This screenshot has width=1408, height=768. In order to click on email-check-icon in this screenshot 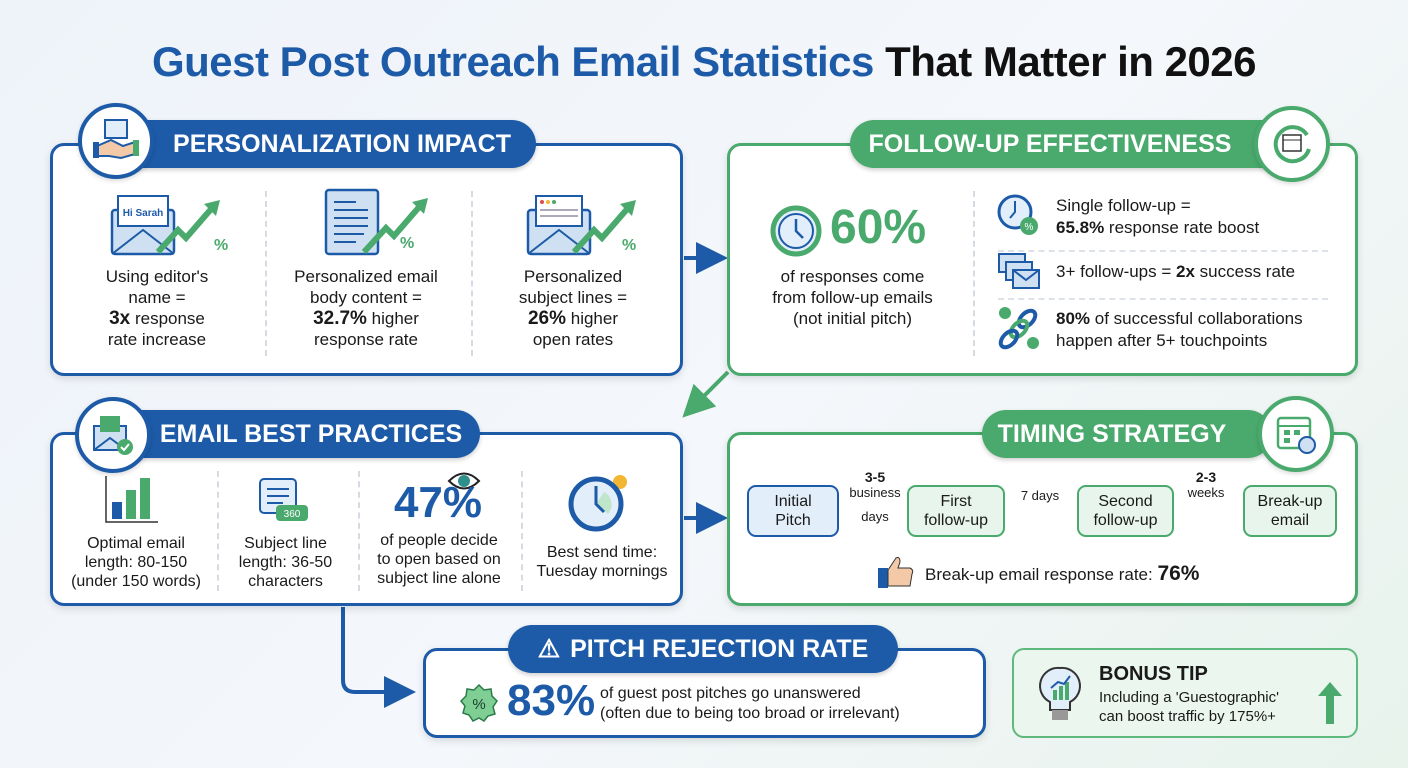, I will do `click(113, 435)`.